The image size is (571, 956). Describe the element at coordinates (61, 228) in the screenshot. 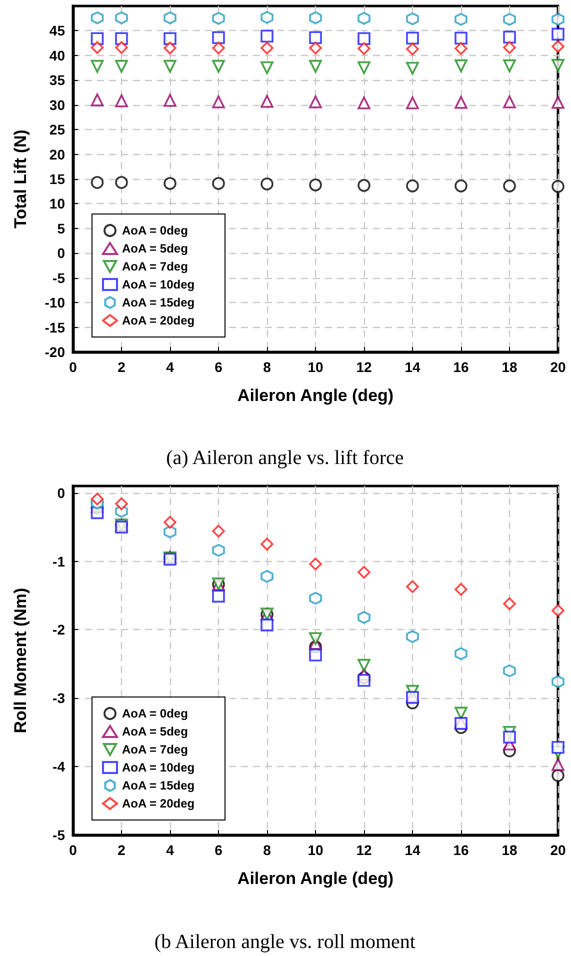

I see `y-tick-label: 5` at that location.